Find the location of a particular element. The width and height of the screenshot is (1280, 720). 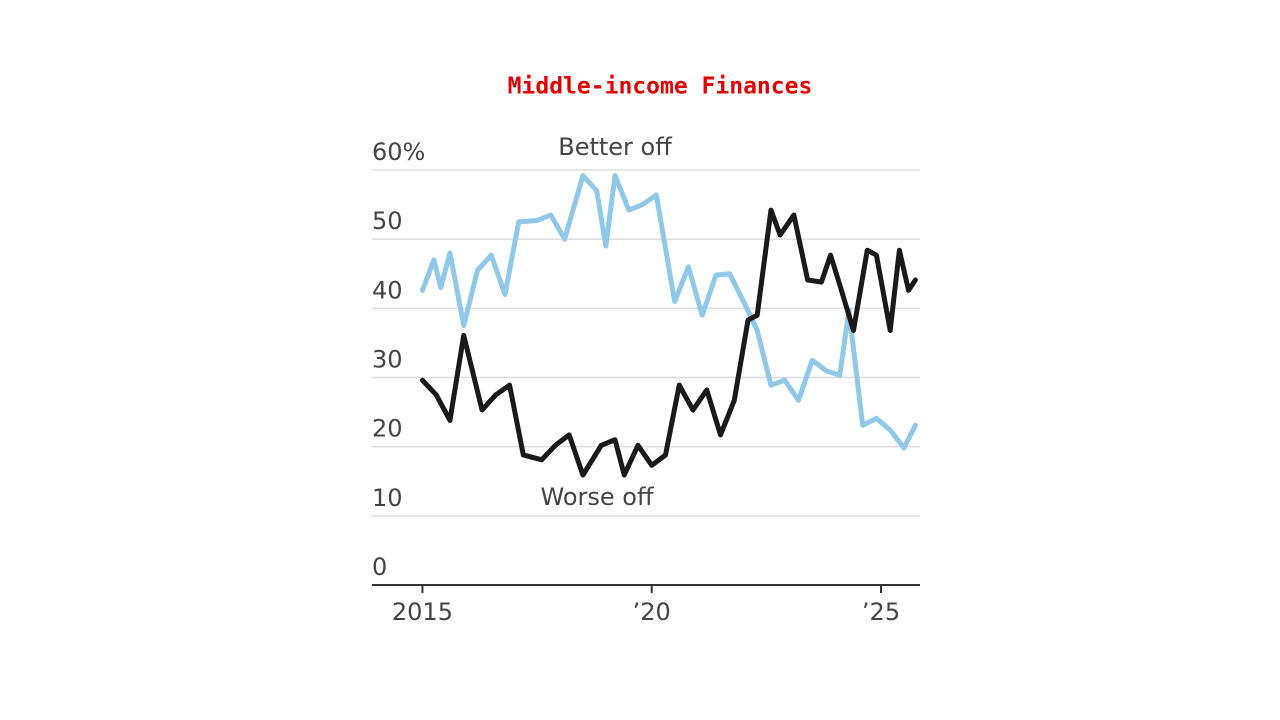

x-tick-label: ’20 is located at coordinates (652, 612).